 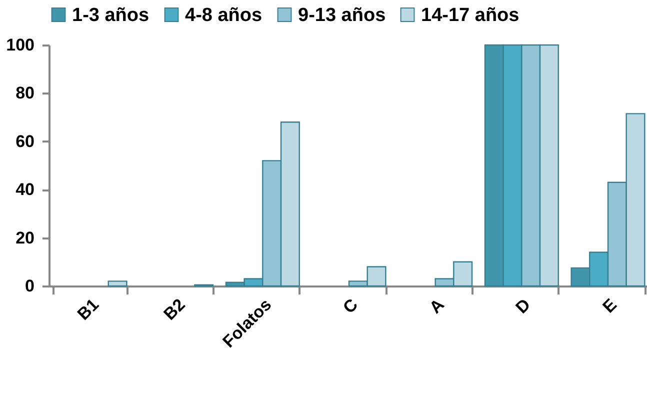 What do you see at coordinates (610, 306) in the screenshot?
I see `x-tick-label: E` at bounding box center [610, 306].